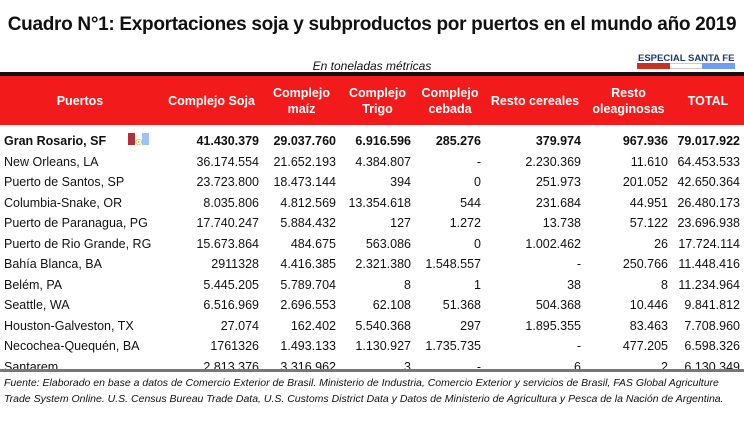 The image size is (744, 428). I want to click on cell-text: 5.789.704, so click(308, 284).